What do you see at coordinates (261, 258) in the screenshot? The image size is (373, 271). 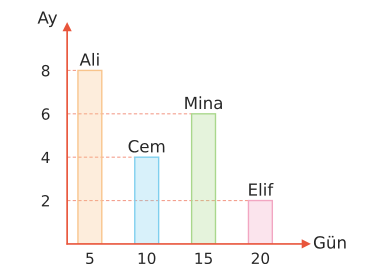 I see `x-tick-label: 20` at bounding box center [261, 258].